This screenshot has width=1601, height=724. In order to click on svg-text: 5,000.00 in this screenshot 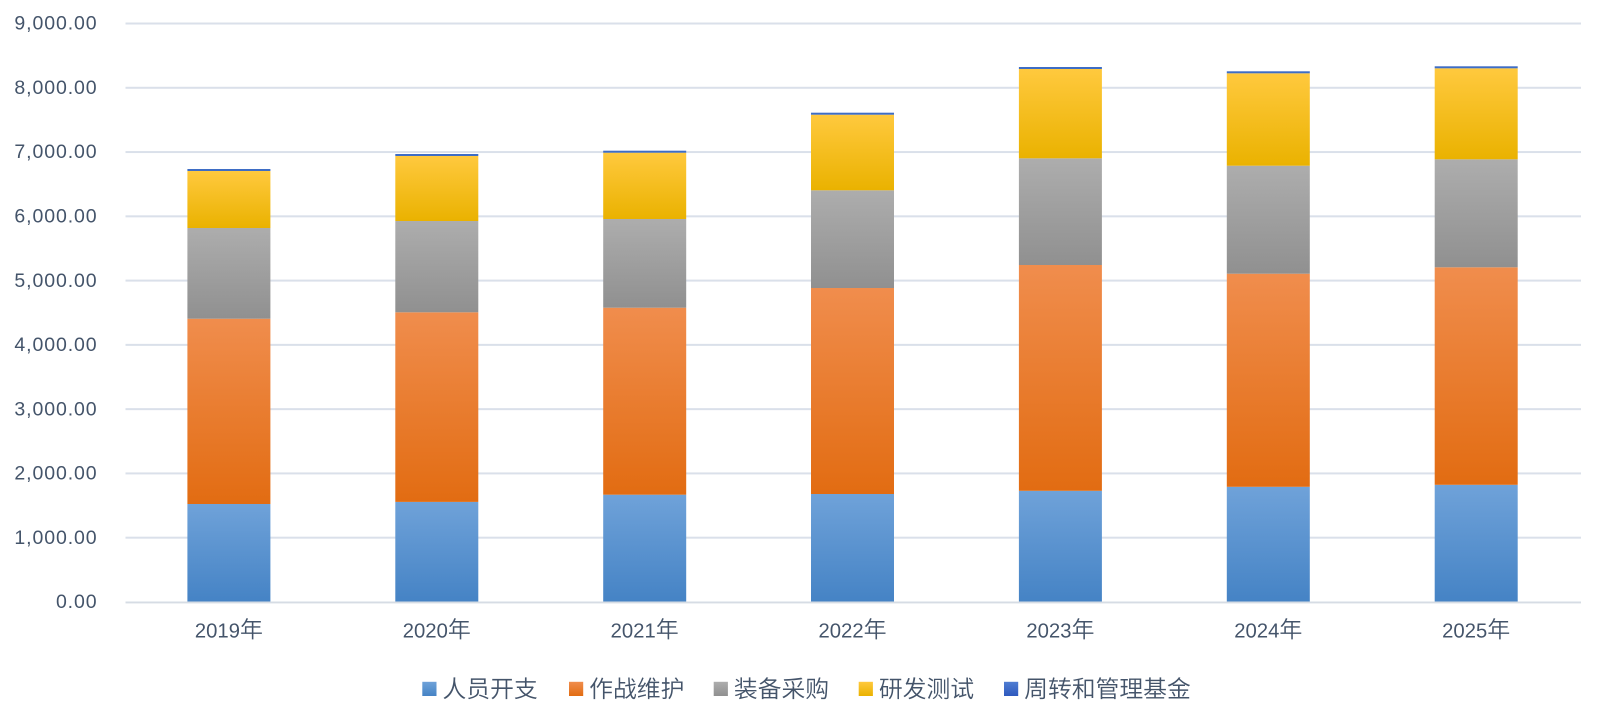, I will do `click(55, 281)`.